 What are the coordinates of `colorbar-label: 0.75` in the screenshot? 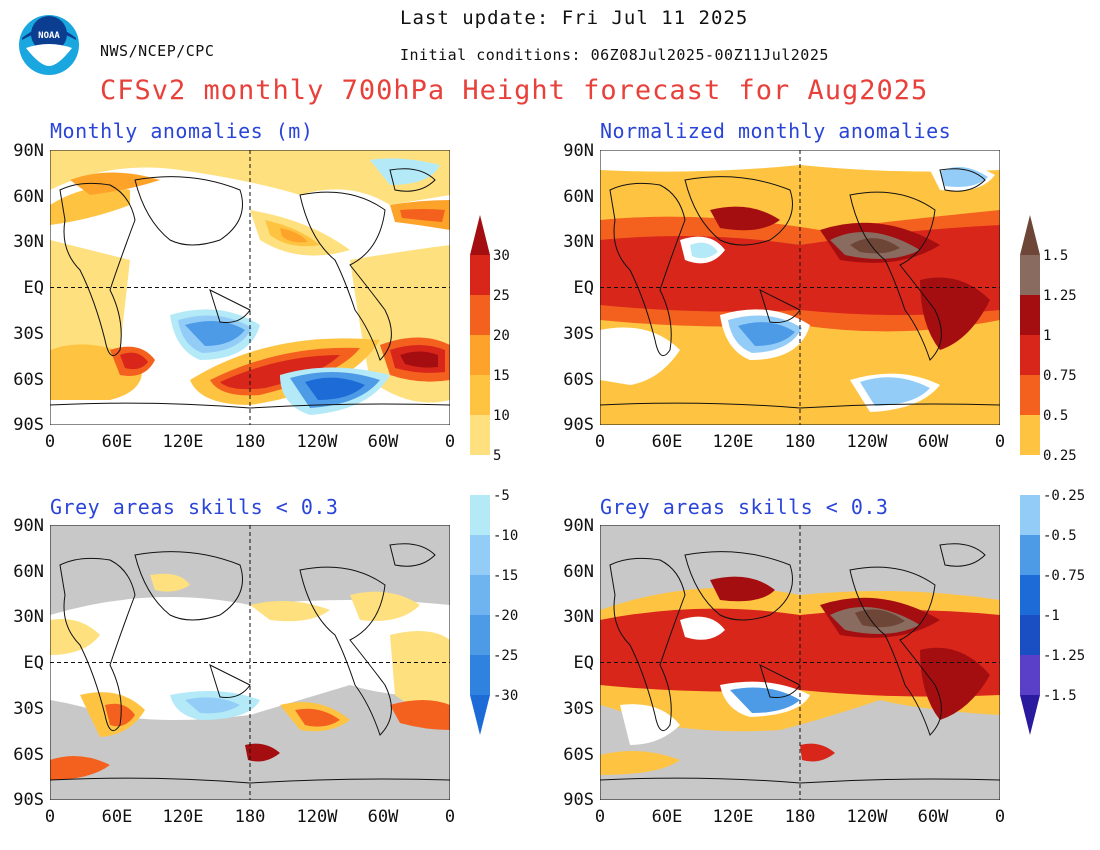 It's located at (1060, 376).